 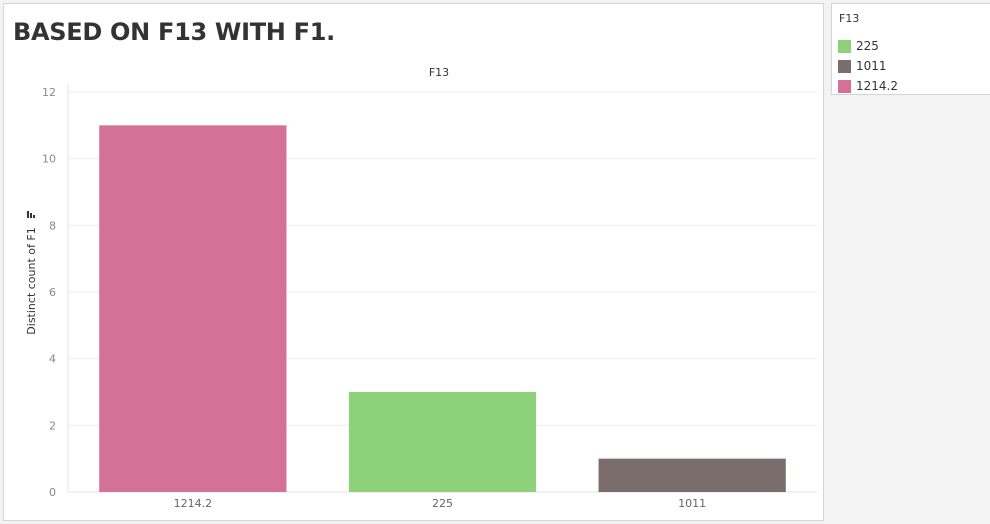 I want to click on legend-panel: F13 225 1011 1214.2, so click(x=910, y=49).